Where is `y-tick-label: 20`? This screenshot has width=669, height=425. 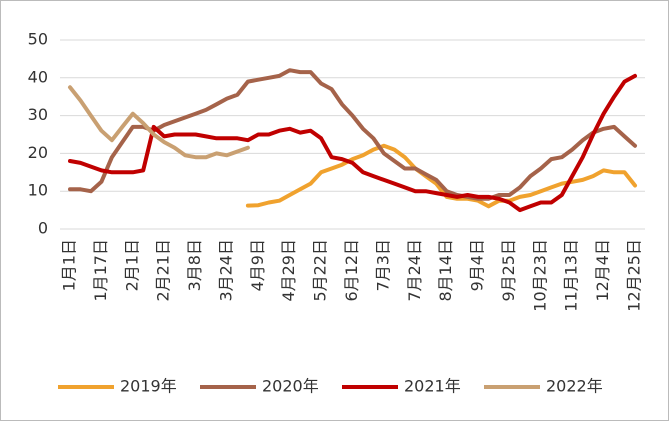 y-tick-label: 20 is located at coordinates (38, 152).